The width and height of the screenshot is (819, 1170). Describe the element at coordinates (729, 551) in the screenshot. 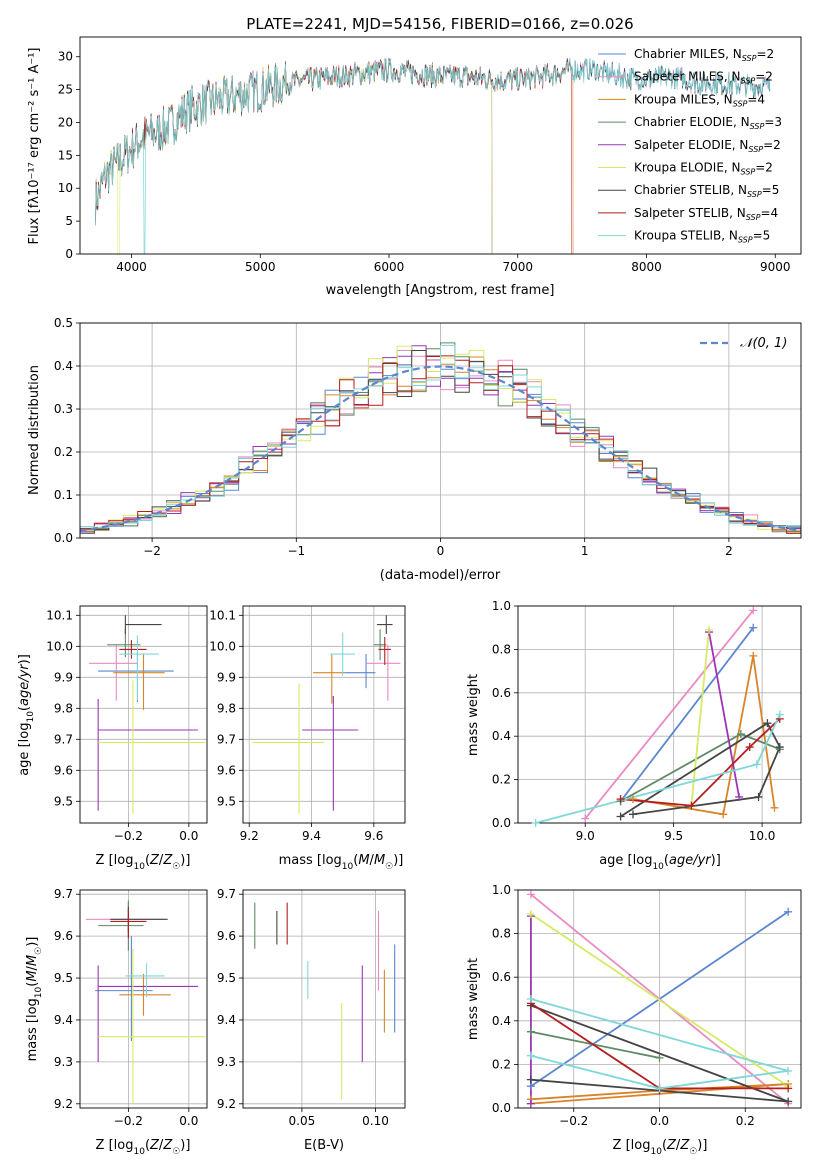

I see `x-tick-label: 2` at that location.